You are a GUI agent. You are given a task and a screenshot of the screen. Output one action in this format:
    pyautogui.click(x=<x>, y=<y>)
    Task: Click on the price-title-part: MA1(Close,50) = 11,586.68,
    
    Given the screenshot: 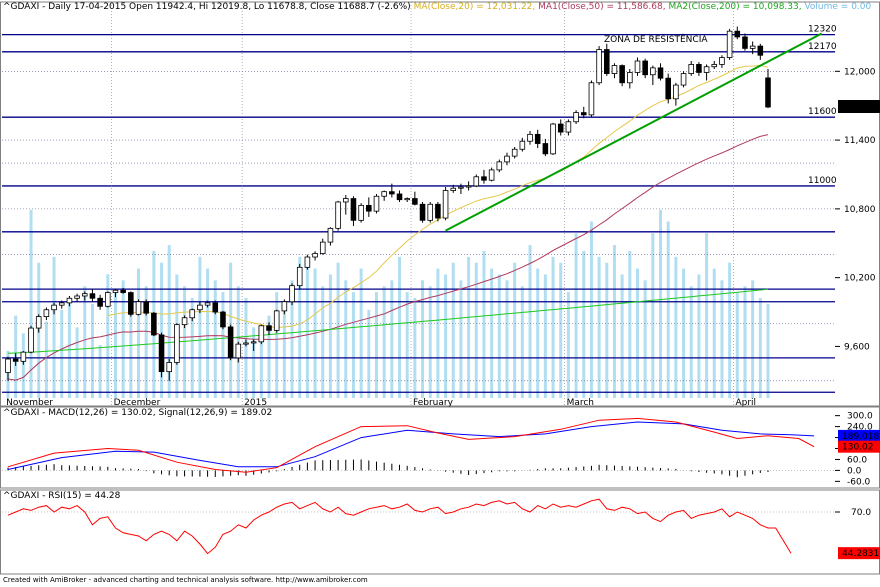 What is the action you would take?
    pyautogui.click(x=603, y=7)
    